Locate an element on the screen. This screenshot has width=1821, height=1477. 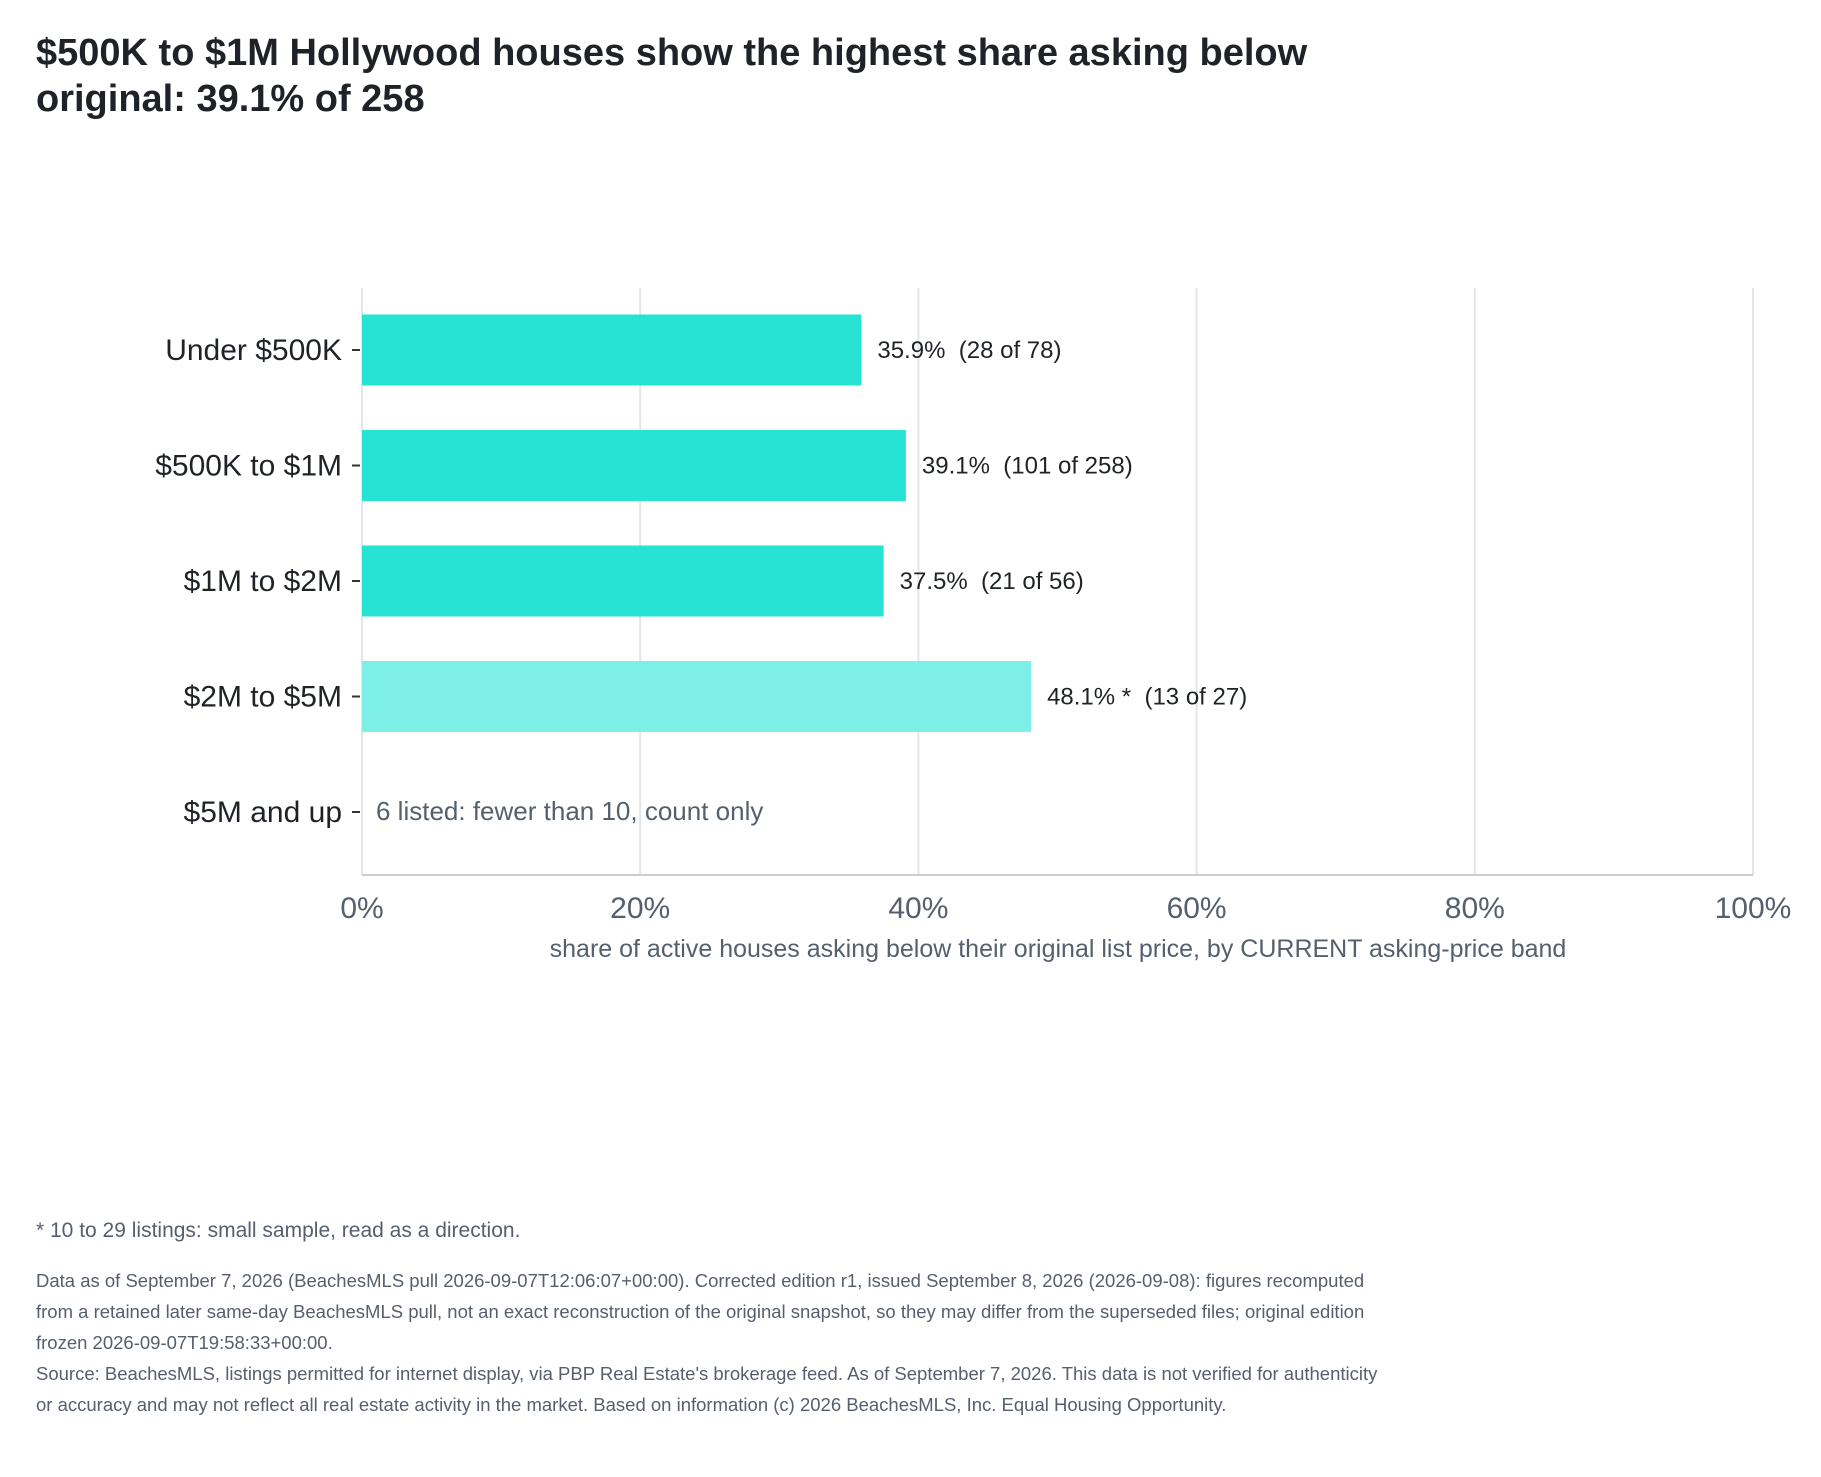
x-tick-label: 80% is located at coordinates (1475, 908).